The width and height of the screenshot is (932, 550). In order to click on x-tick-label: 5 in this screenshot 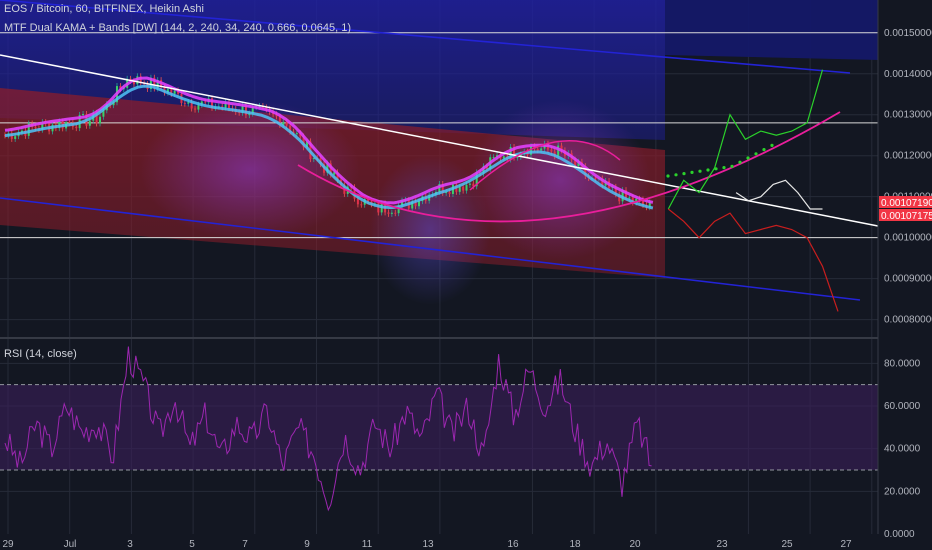, I will do `click(192, 544)`.